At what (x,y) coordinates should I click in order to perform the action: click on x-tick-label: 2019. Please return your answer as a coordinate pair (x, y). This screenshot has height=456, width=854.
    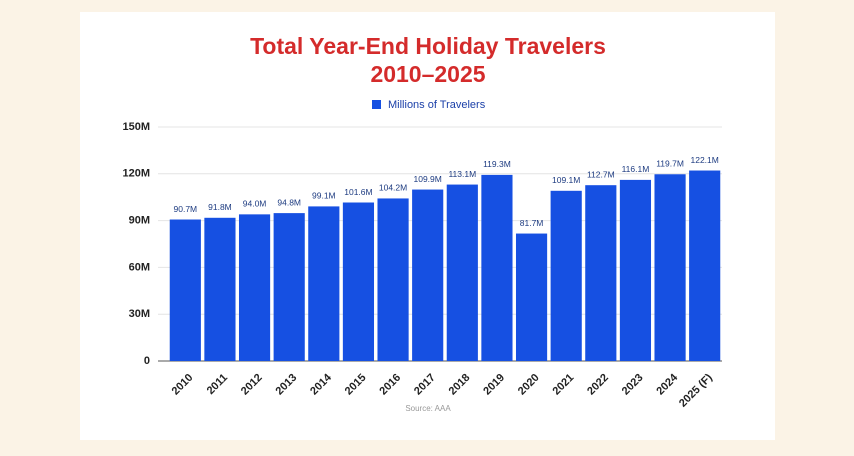
    Looking at the image, I should click on (494, 385).